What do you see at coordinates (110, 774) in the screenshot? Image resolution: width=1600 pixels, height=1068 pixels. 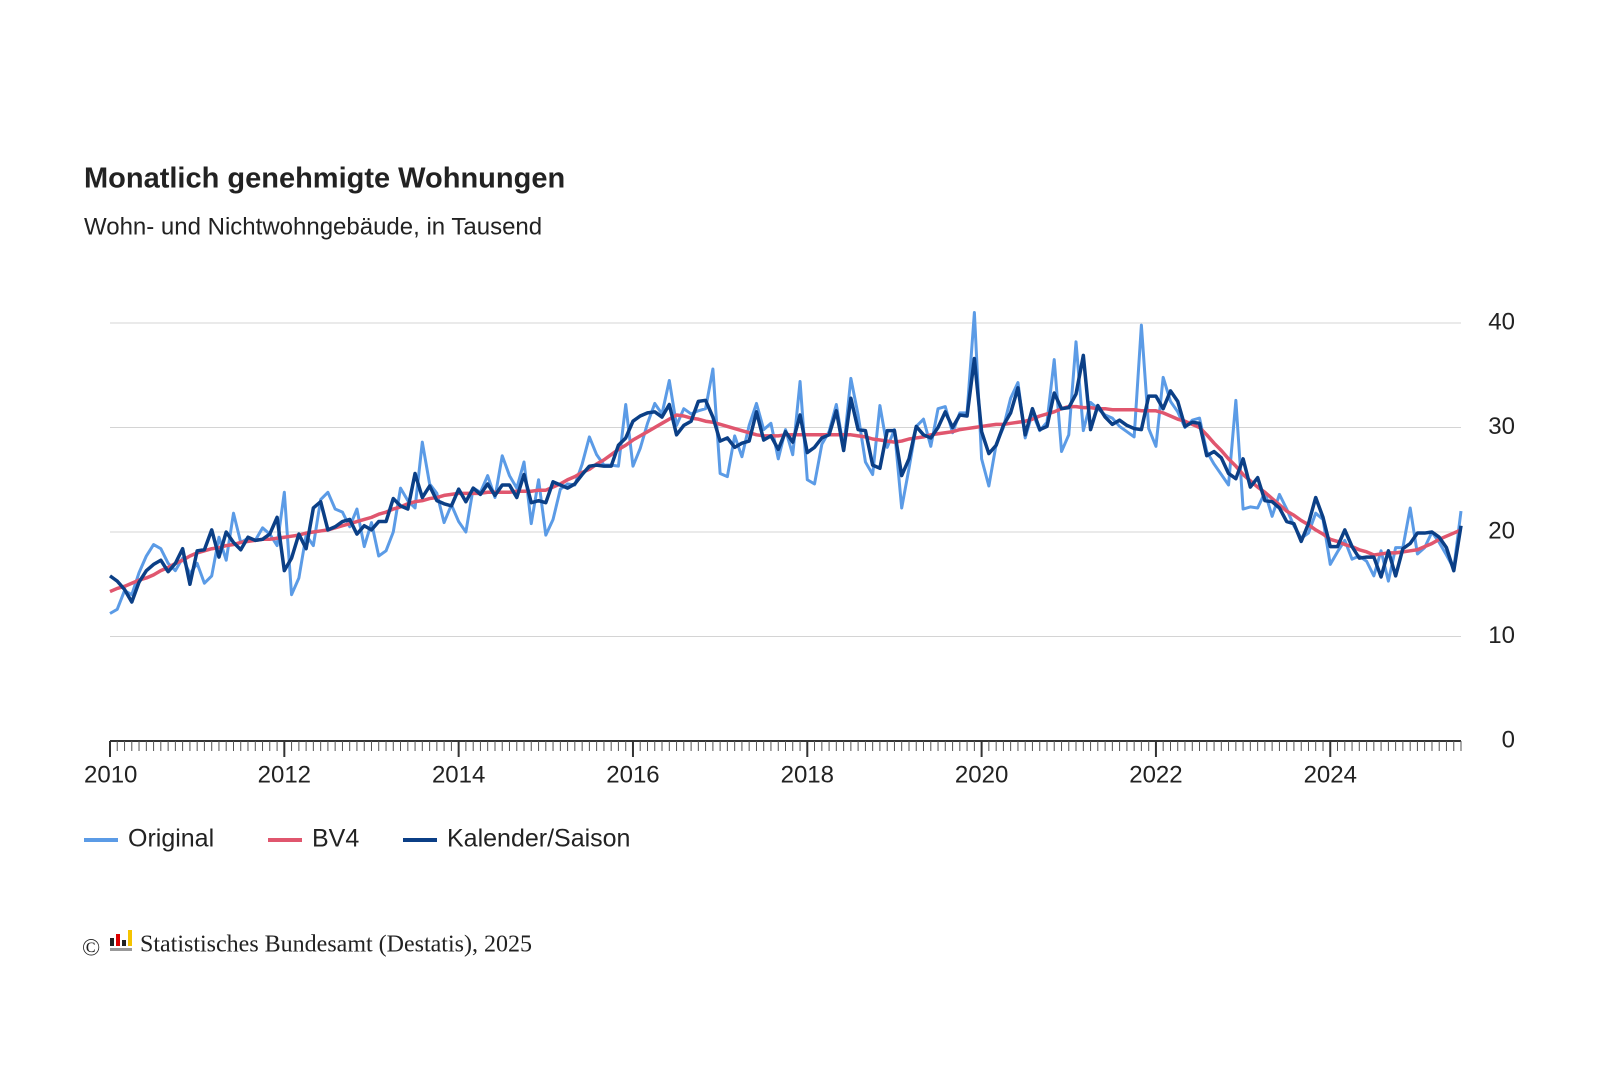 I see `x-tick-label: 2010` at bounding box center [110, 774].